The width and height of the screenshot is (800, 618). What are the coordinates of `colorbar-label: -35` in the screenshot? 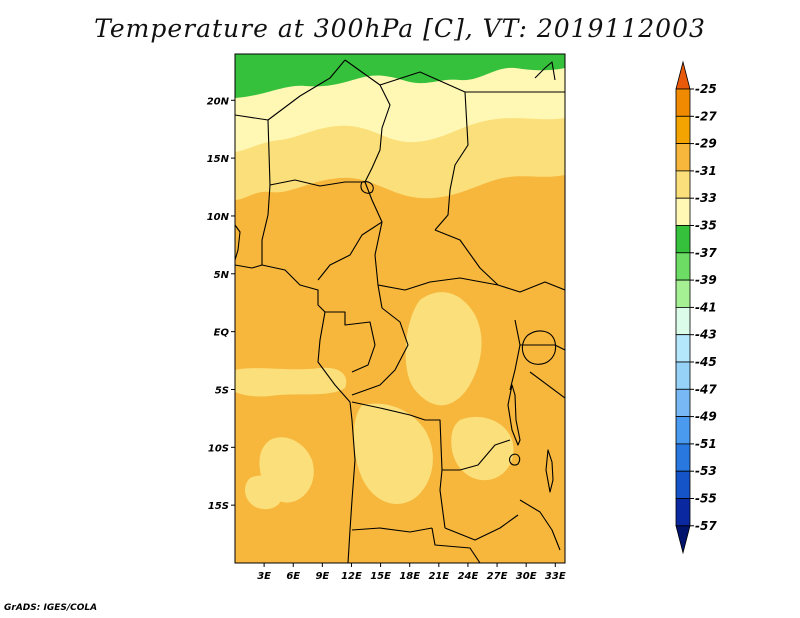 It's located at (706, 226).